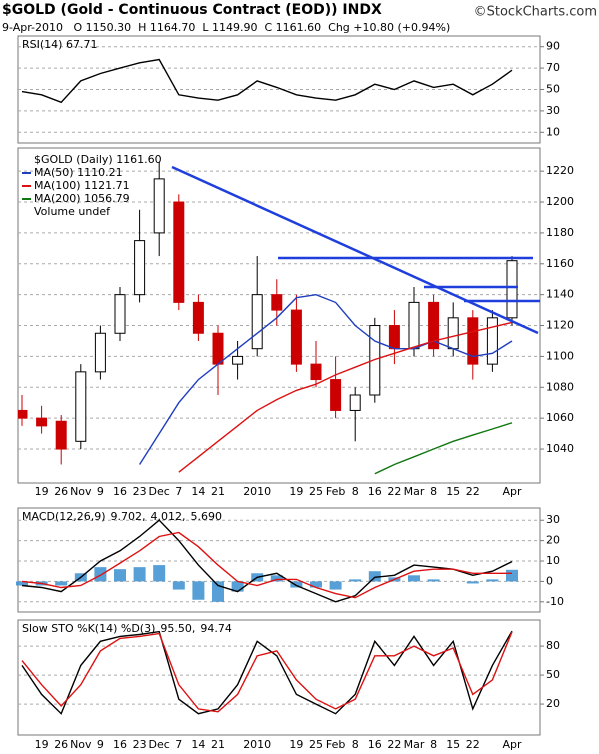  What do you see at coordinates (560, 386) in the screenshot?
I see `y-tick-label: 1080` at bounding box center [560, 386].